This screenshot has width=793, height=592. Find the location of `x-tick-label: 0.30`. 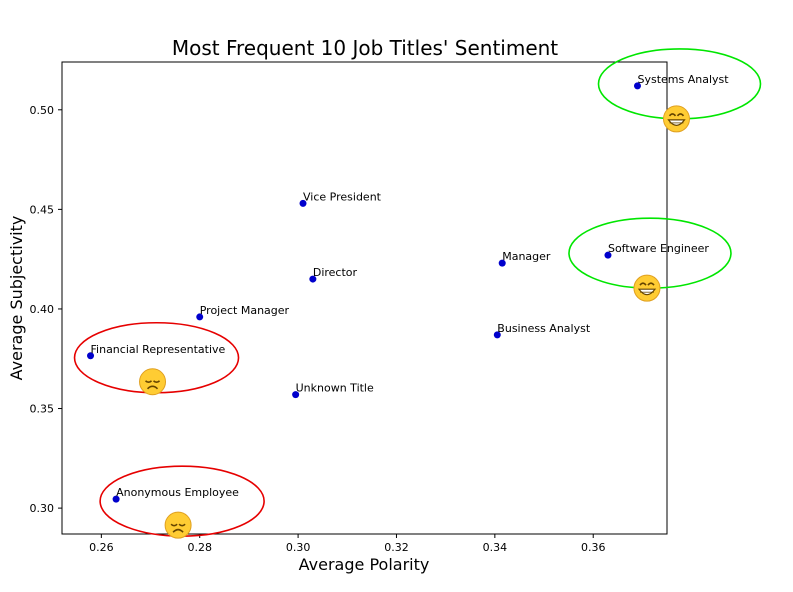

x-tick-label: 0.30 is located at coordinates (298, 547).